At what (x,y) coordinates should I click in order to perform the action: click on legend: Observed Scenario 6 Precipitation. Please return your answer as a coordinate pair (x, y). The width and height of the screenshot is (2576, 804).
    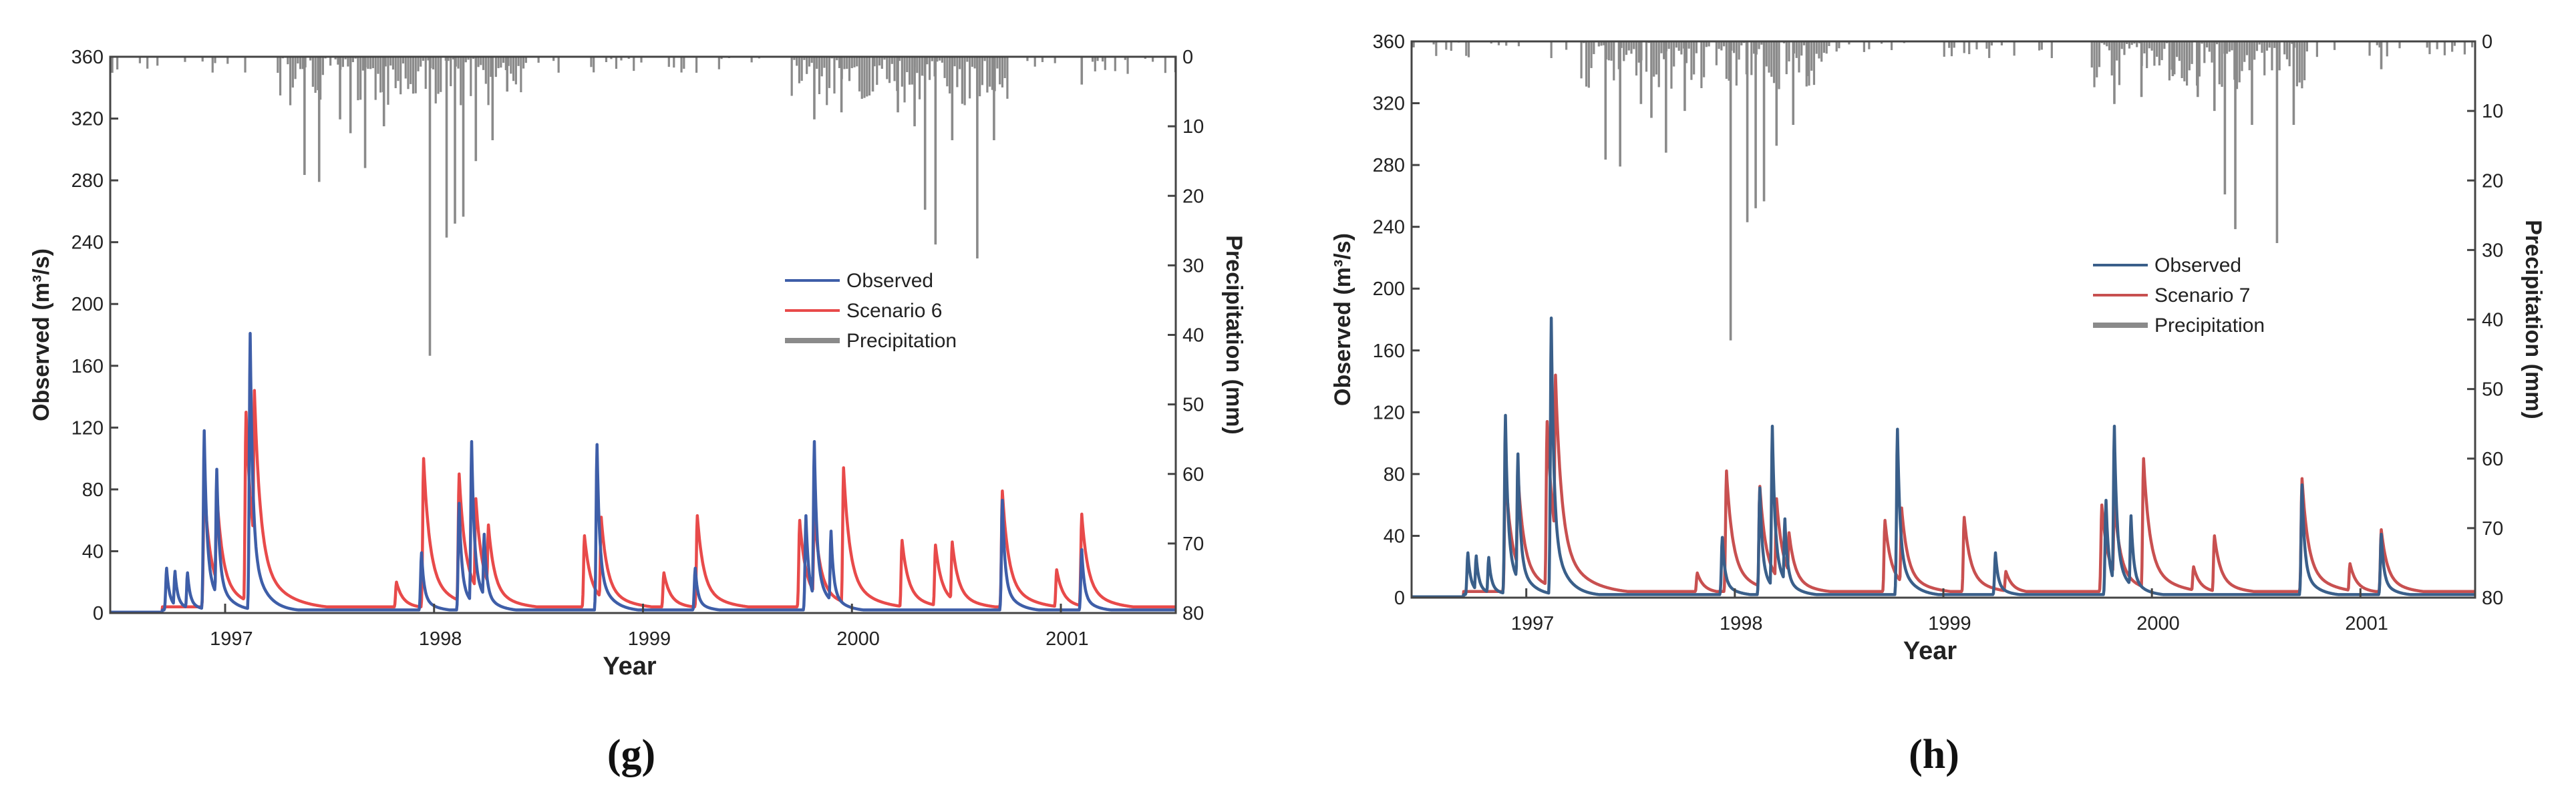
    Looking at the image, I should click on (871, 311).